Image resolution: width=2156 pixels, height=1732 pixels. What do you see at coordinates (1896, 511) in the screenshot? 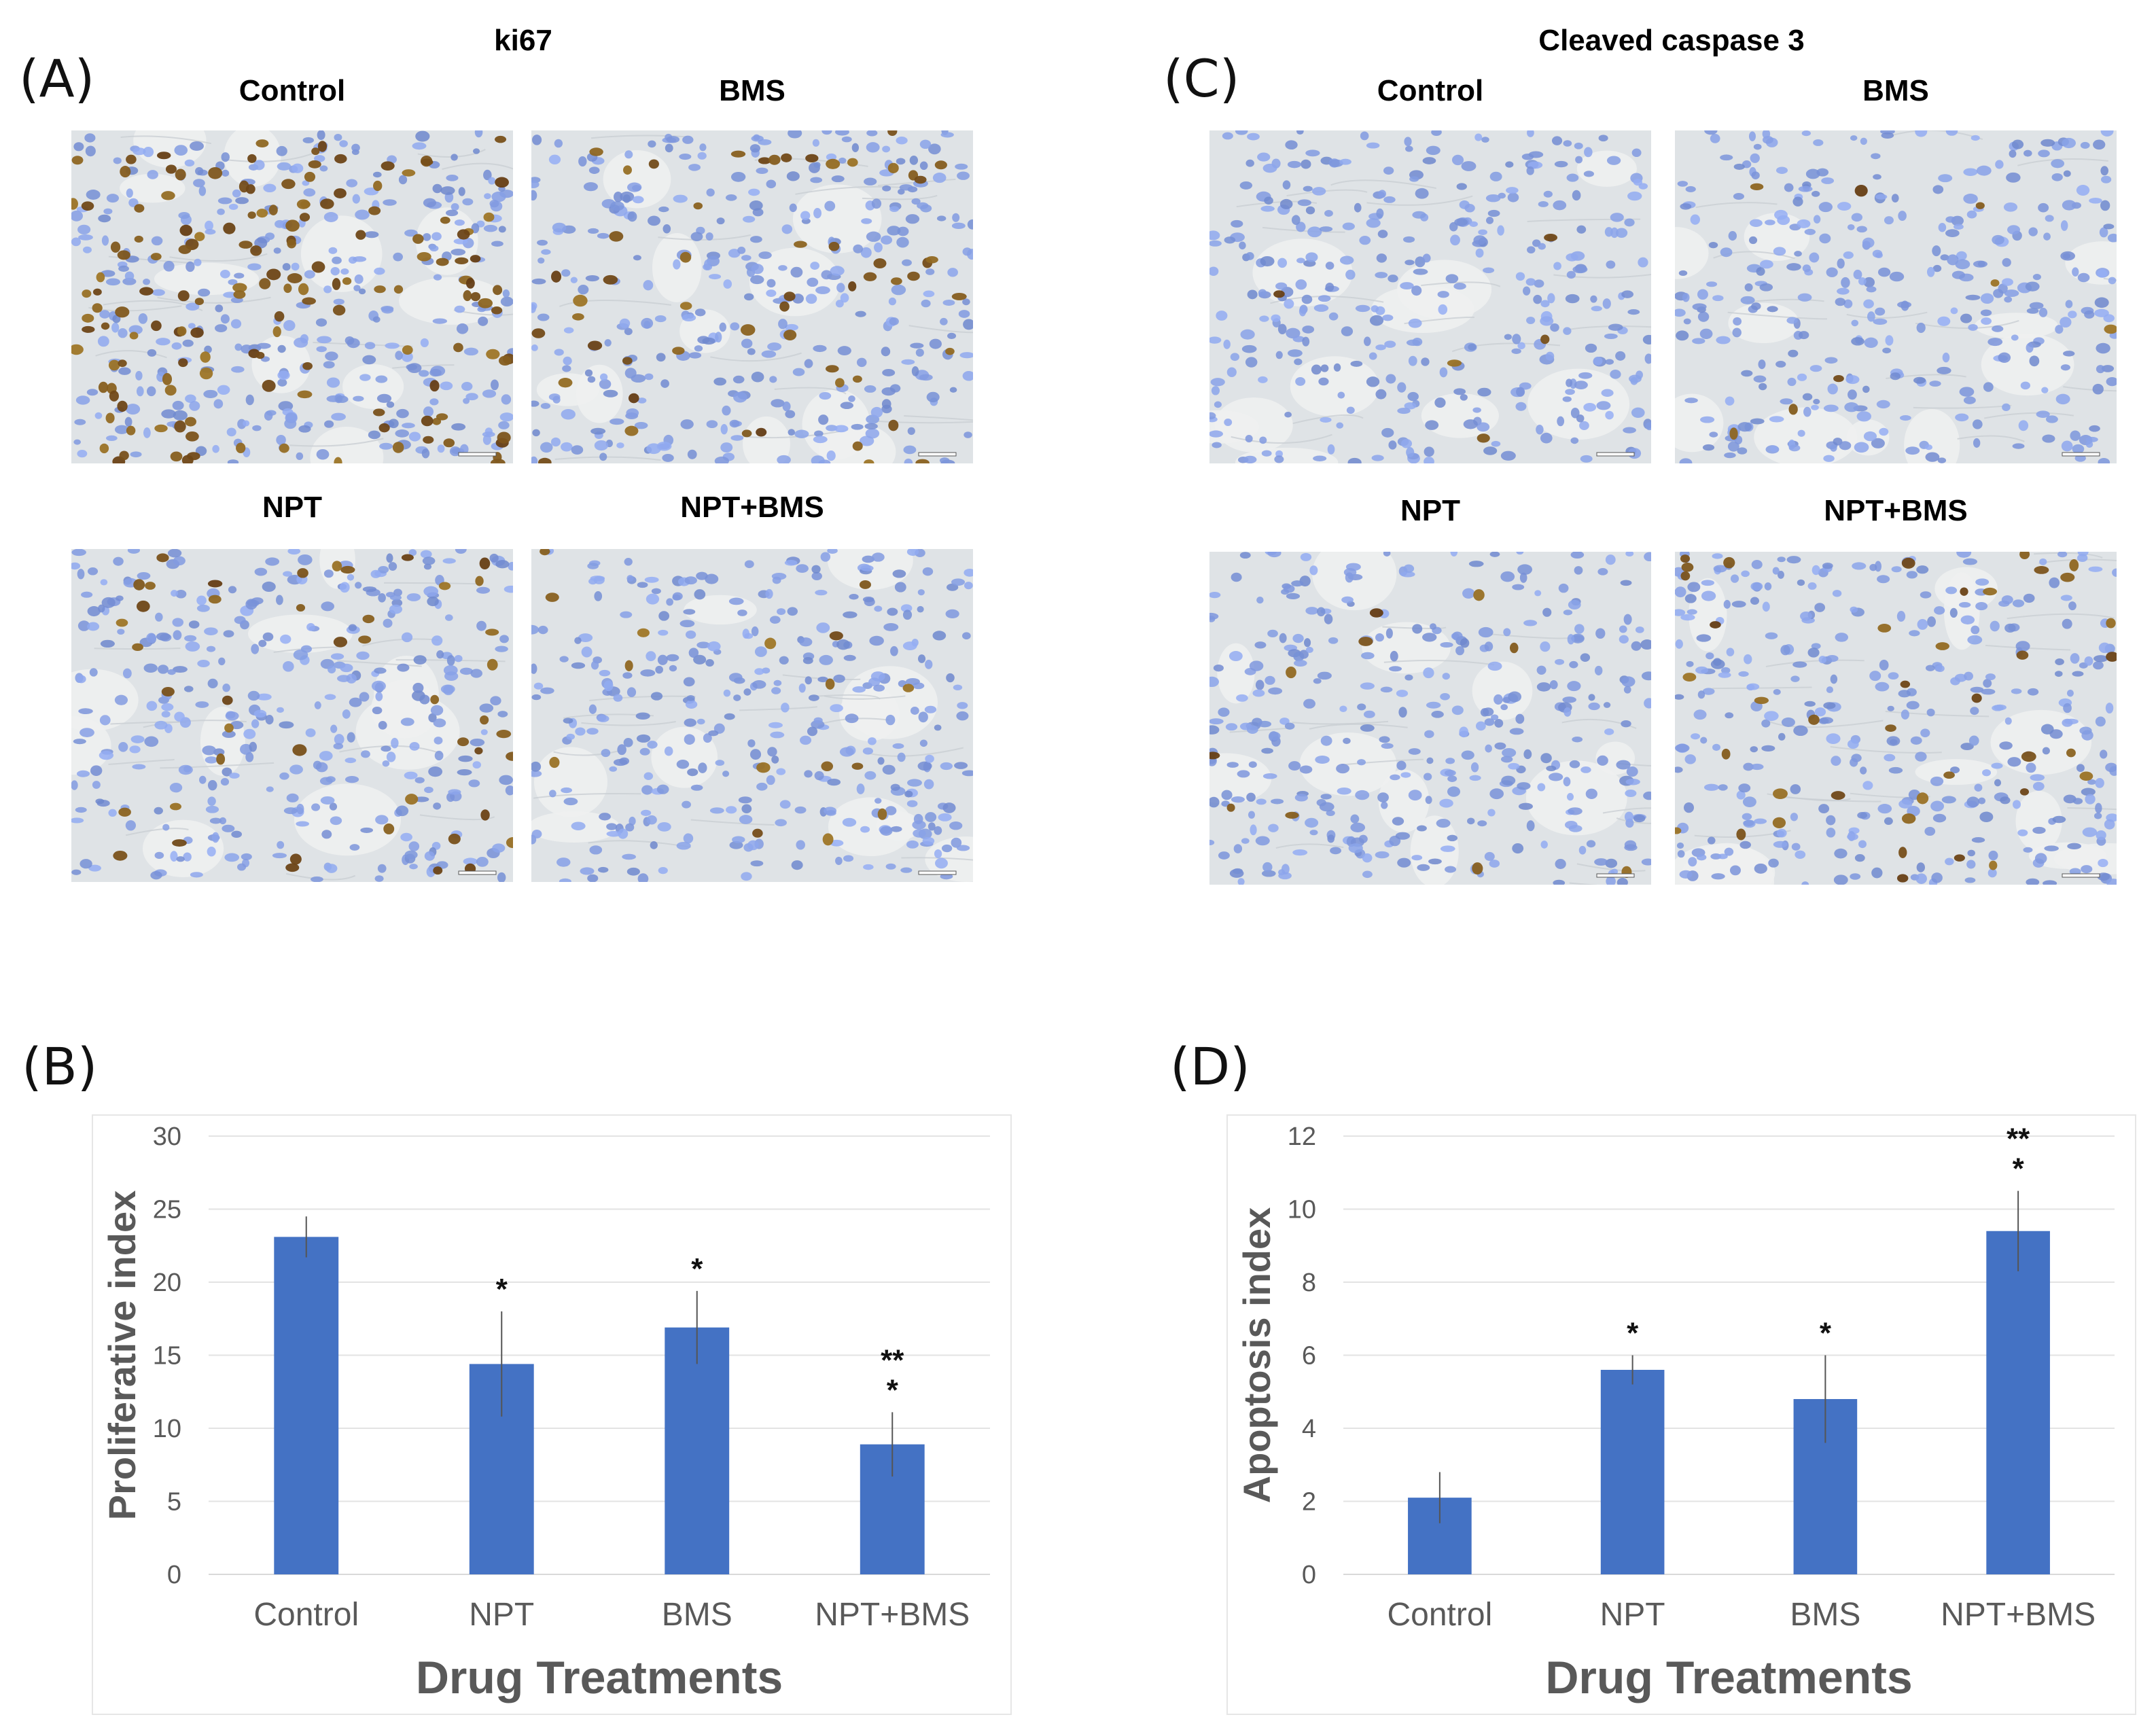
I see `panel-c-label-npt-bms: NPT+BMS` at bounding box center [1896, 511].